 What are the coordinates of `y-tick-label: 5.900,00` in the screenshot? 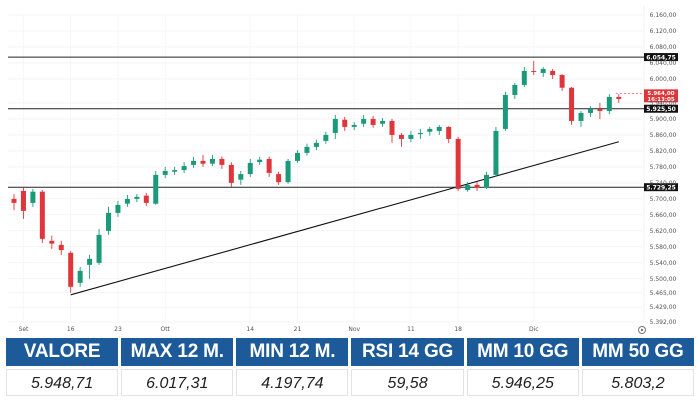 It's located at (663, 119).